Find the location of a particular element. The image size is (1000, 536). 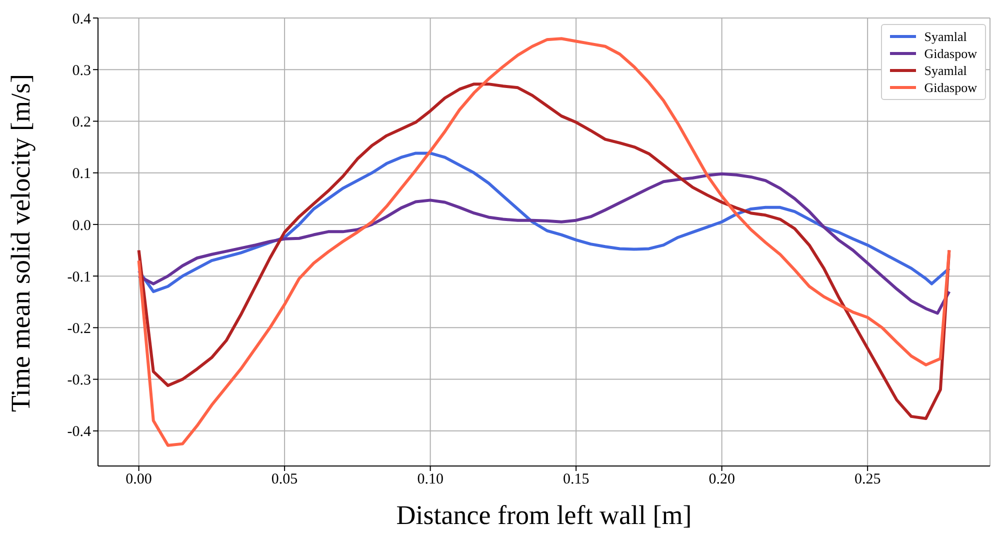

y-tick-label: 0.0 is located at coordinates (81, 226).